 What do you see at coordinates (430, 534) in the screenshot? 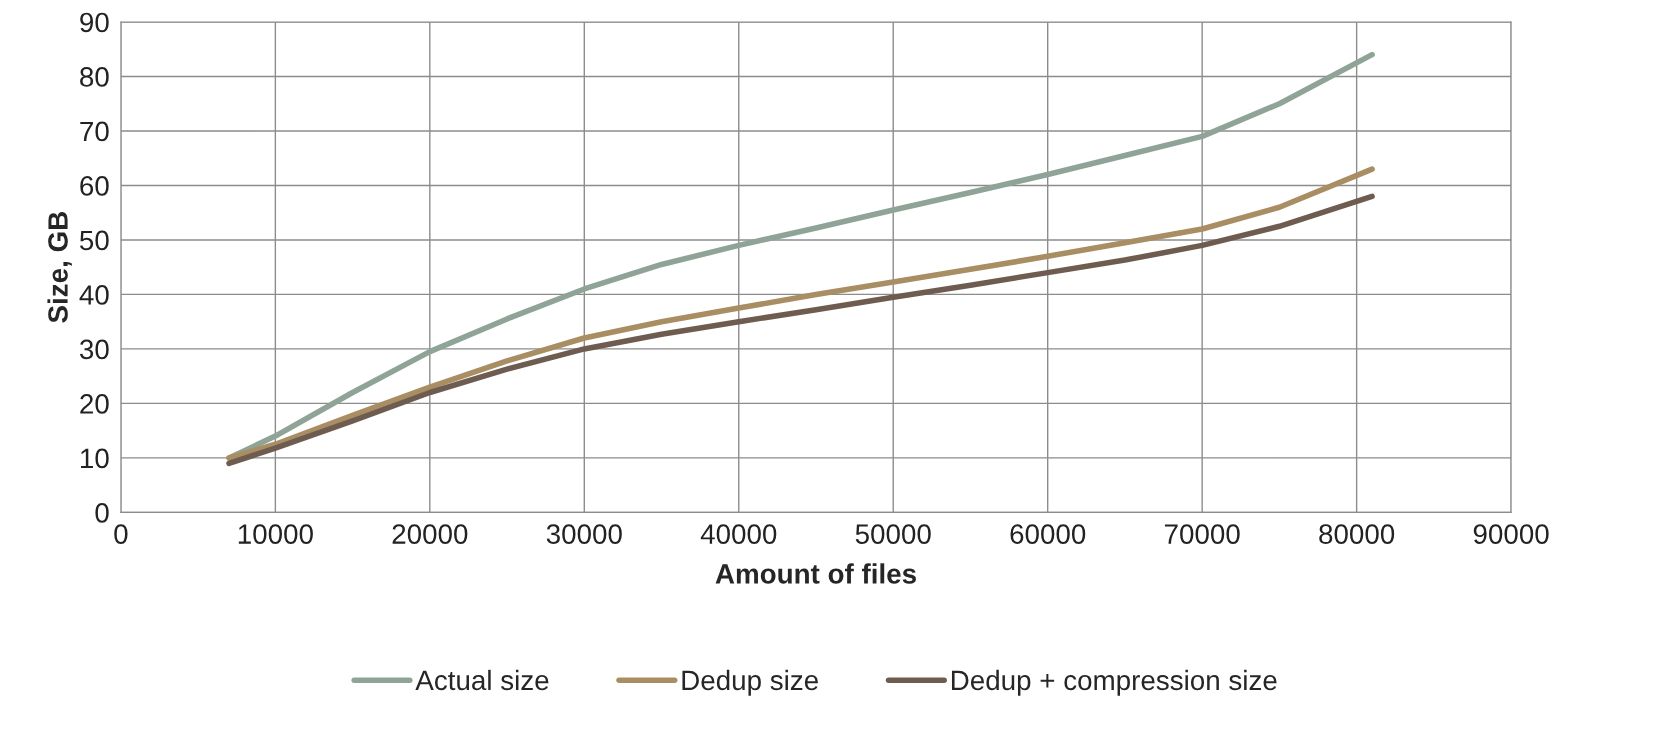
I see `x-tick-label: 20000` at bounding box center [430, 534].